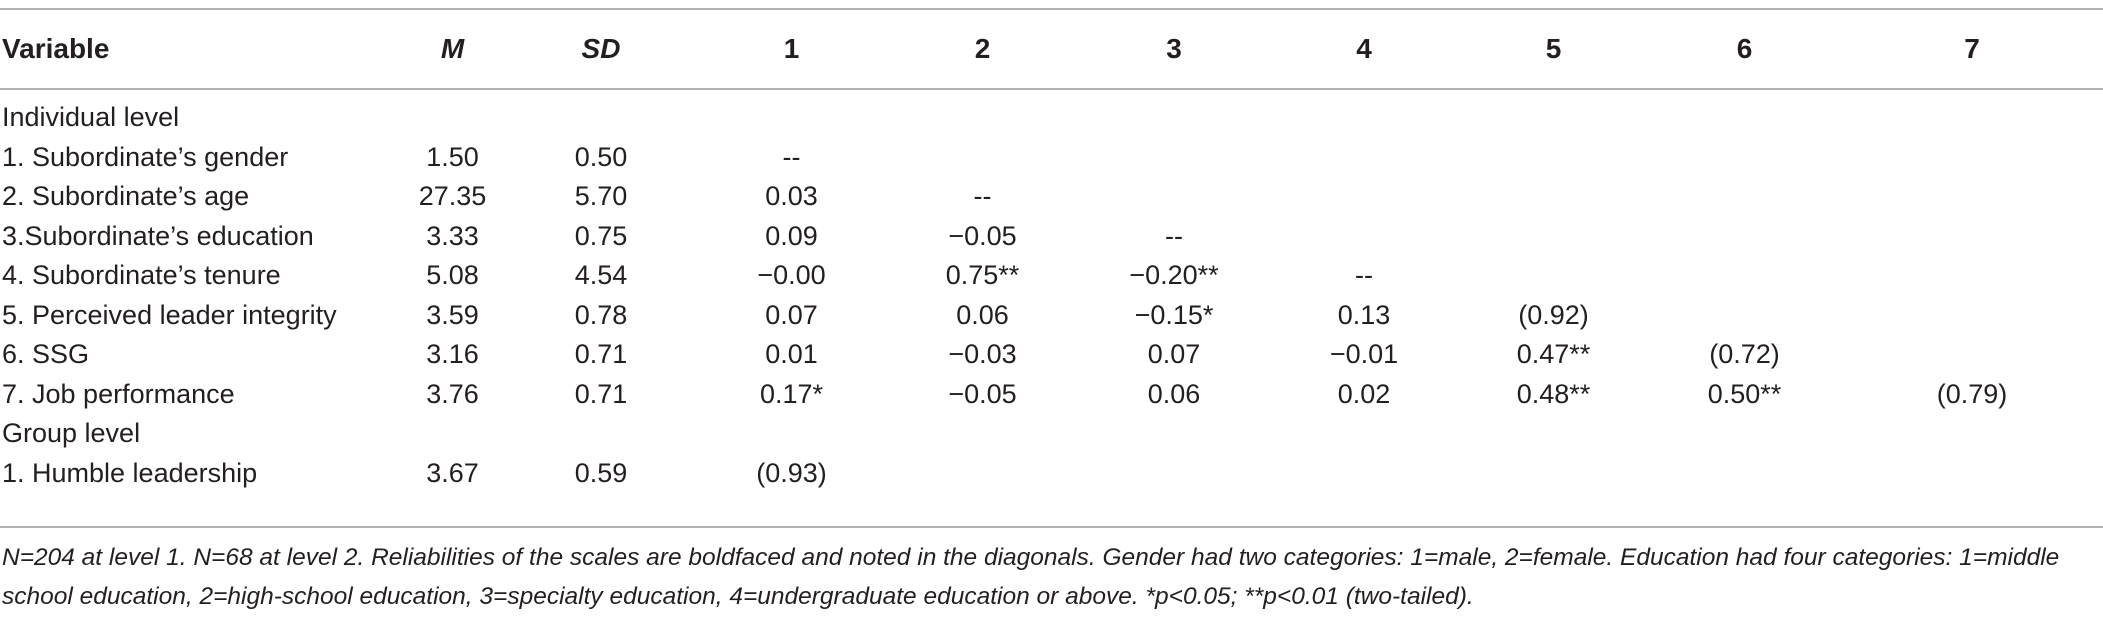  Describe the element at coordinates (601, 275) in the screenshot. I see `sd-cell: 4.54` at that location.